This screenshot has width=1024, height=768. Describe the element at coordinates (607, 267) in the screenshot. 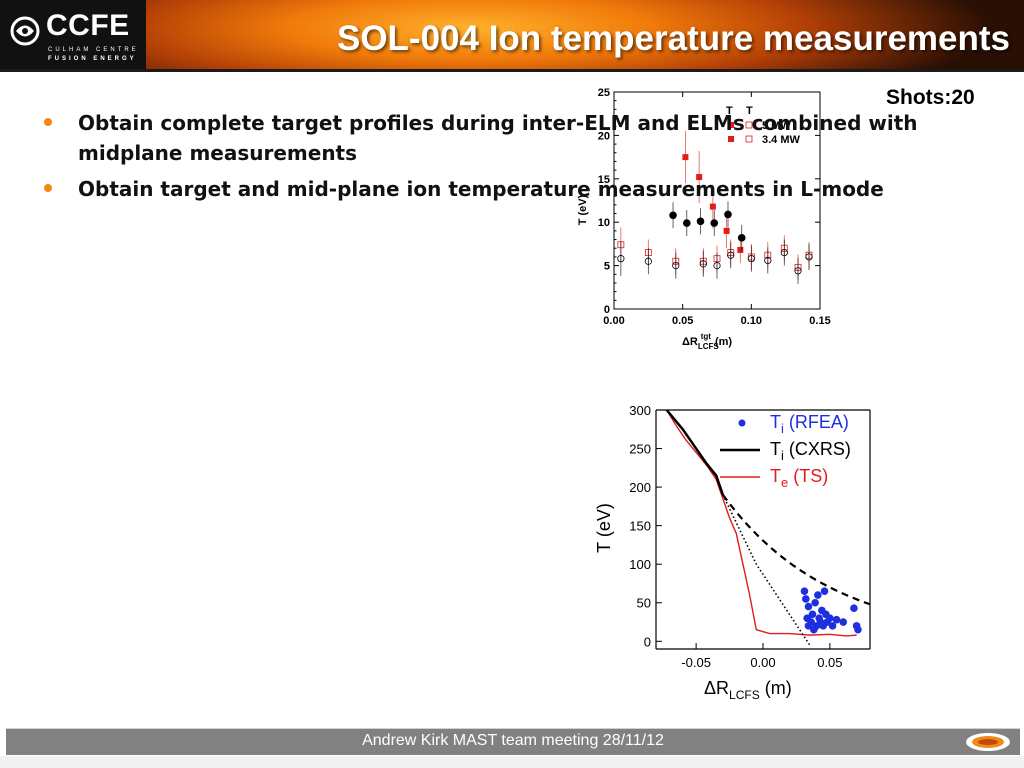

I see `y-tick-label: 5` at that location.